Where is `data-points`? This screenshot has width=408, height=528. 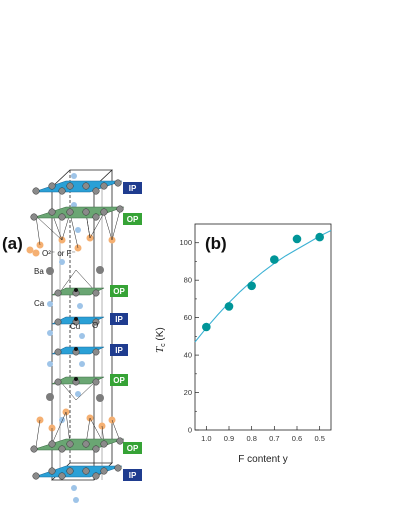 data-points is located at coordinates (263, 282).